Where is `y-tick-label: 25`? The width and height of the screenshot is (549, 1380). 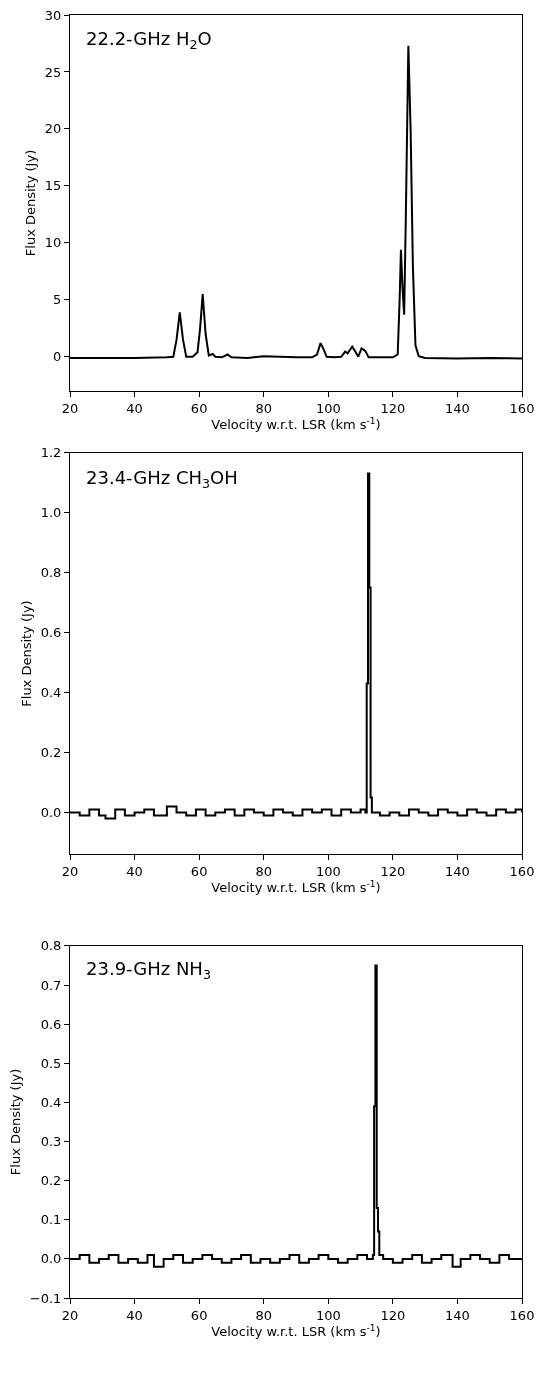 y-tick-label: 25 is located at coordinates (53, 72).